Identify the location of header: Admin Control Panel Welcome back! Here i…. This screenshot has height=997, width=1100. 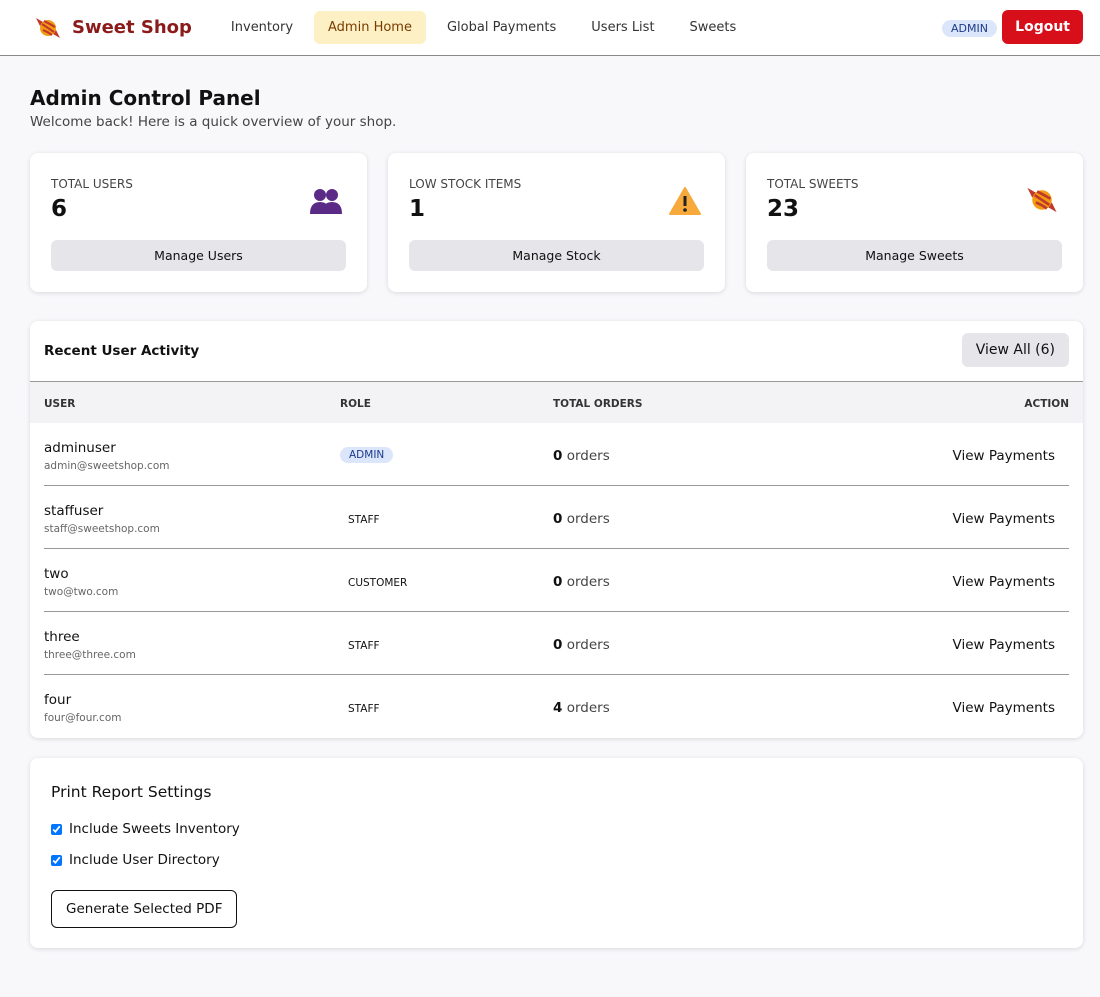
(213, 108).